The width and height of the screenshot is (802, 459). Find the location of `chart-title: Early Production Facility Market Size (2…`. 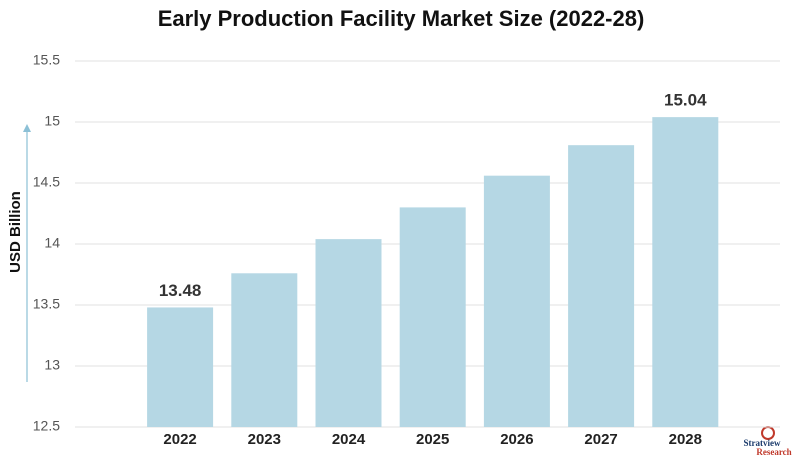

chart-title: Early Production Facility Market Size (2… is located at coordinates (401, 18).